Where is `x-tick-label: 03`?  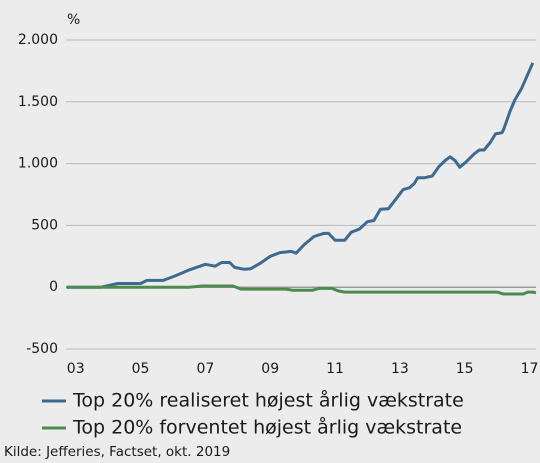 x-tick-label: 03 is located at coordinates (76, 369).